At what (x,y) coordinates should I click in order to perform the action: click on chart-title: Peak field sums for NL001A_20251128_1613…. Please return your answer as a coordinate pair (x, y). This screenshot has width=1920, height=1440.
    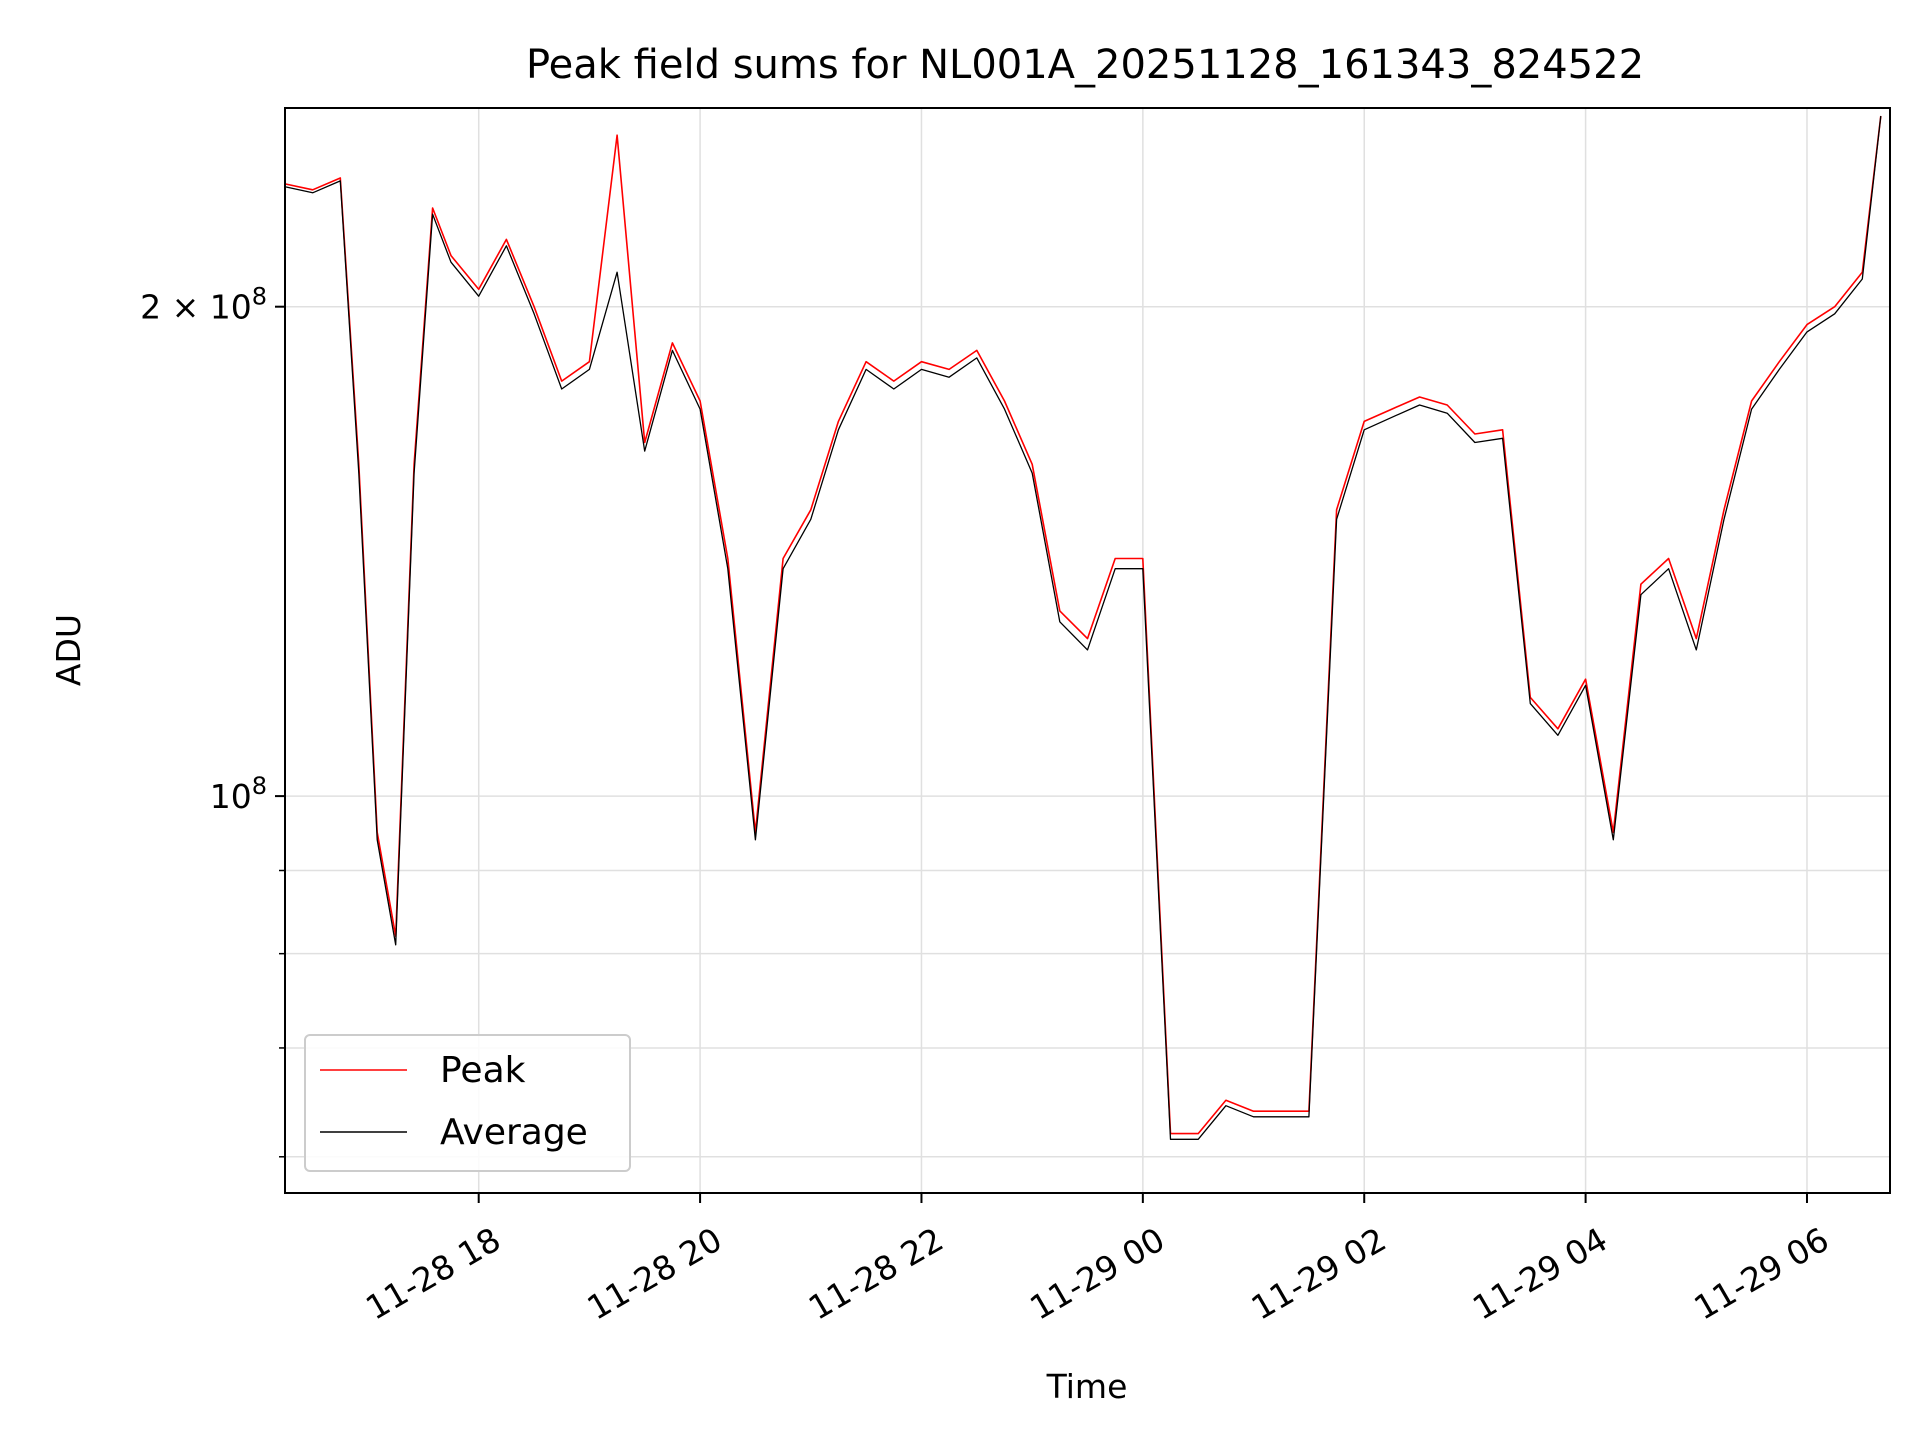
    Looking at the image, I should click on (1085, 65).